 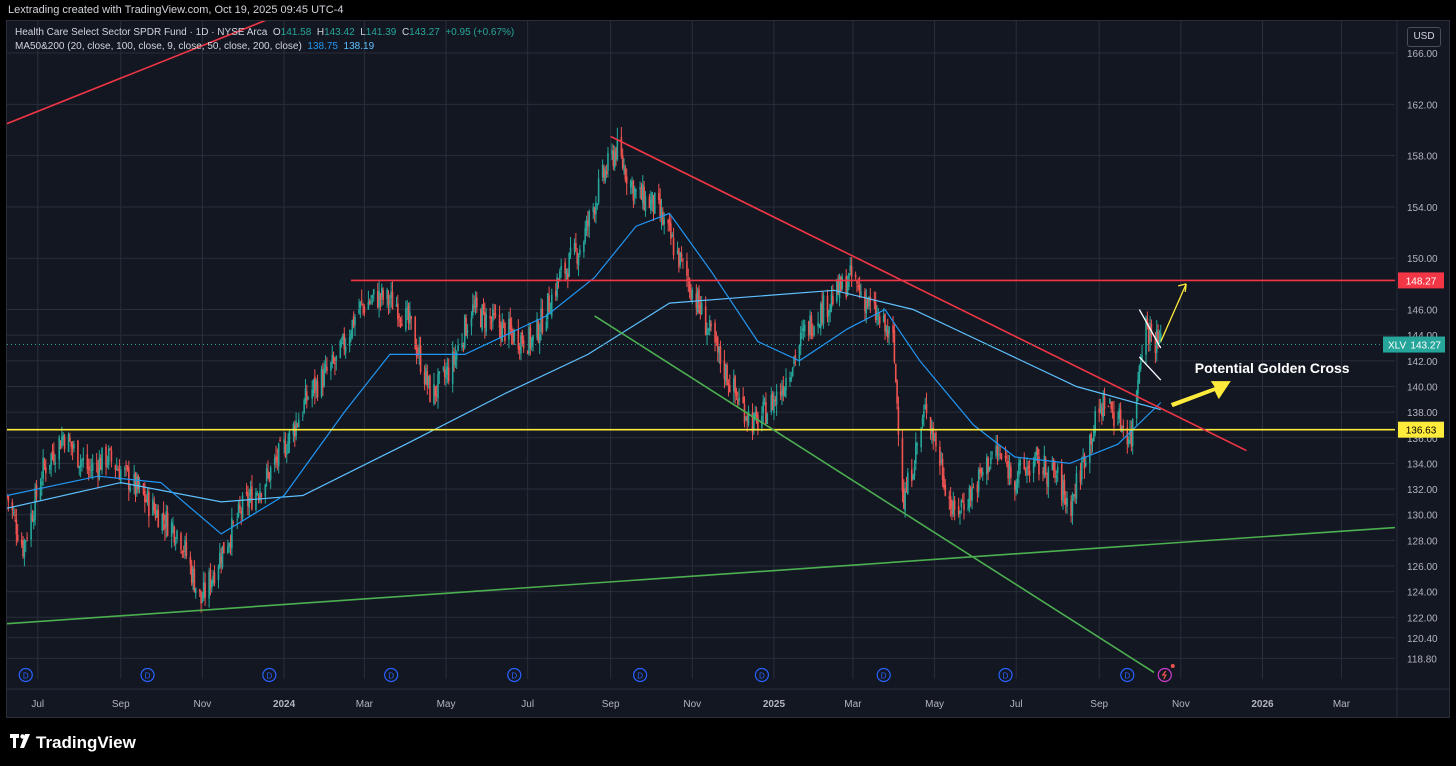 I want to click on last-price-value: 143.27, so click(x=1425, y=346).